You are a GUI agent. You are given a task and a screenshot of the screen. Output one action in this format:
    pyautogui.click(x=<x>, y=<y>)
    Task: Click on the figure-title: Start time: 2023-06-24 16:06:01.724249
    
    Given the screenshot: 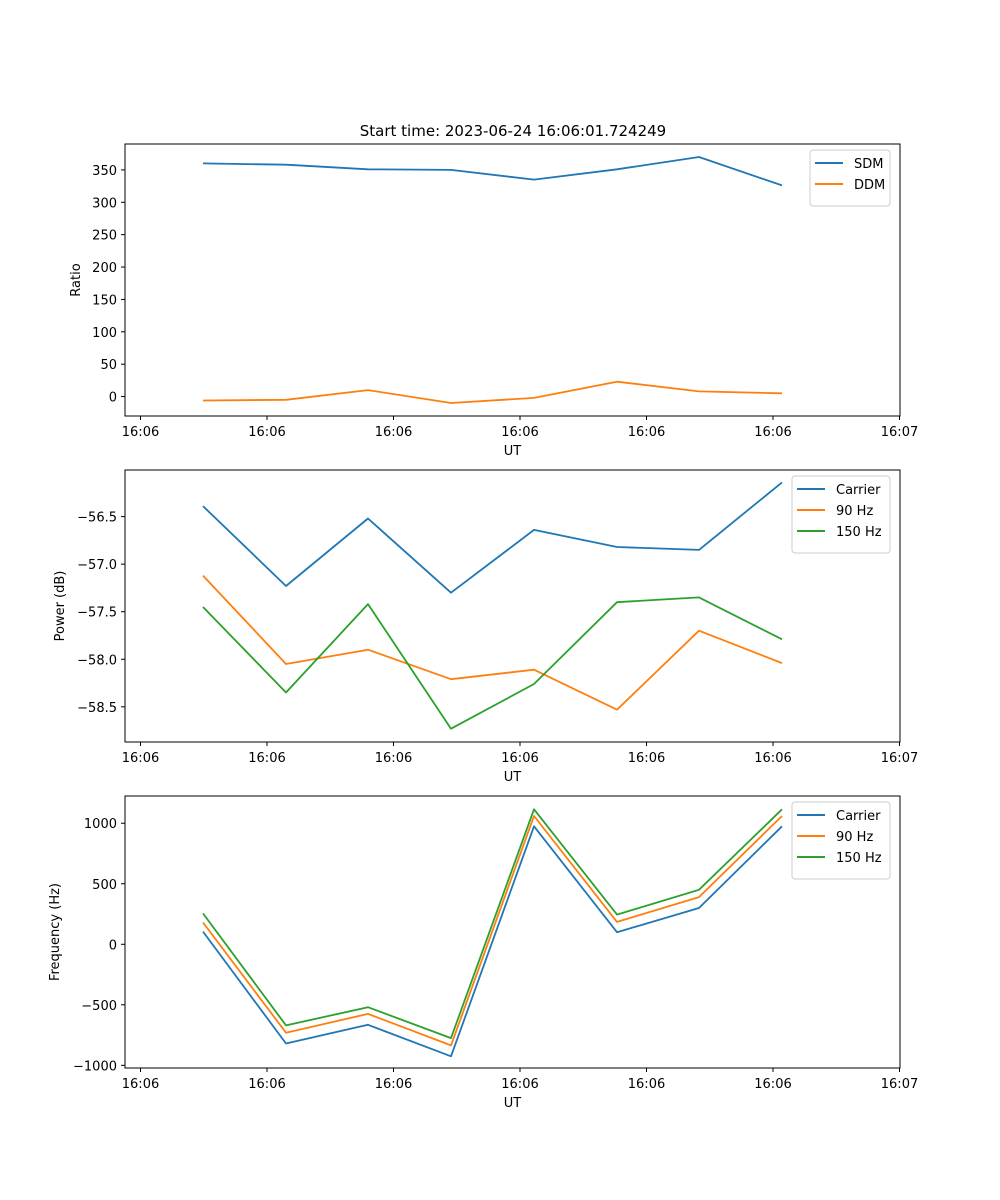 What is the action you would take?
    pyautogui.click(x=513, y=131)
    